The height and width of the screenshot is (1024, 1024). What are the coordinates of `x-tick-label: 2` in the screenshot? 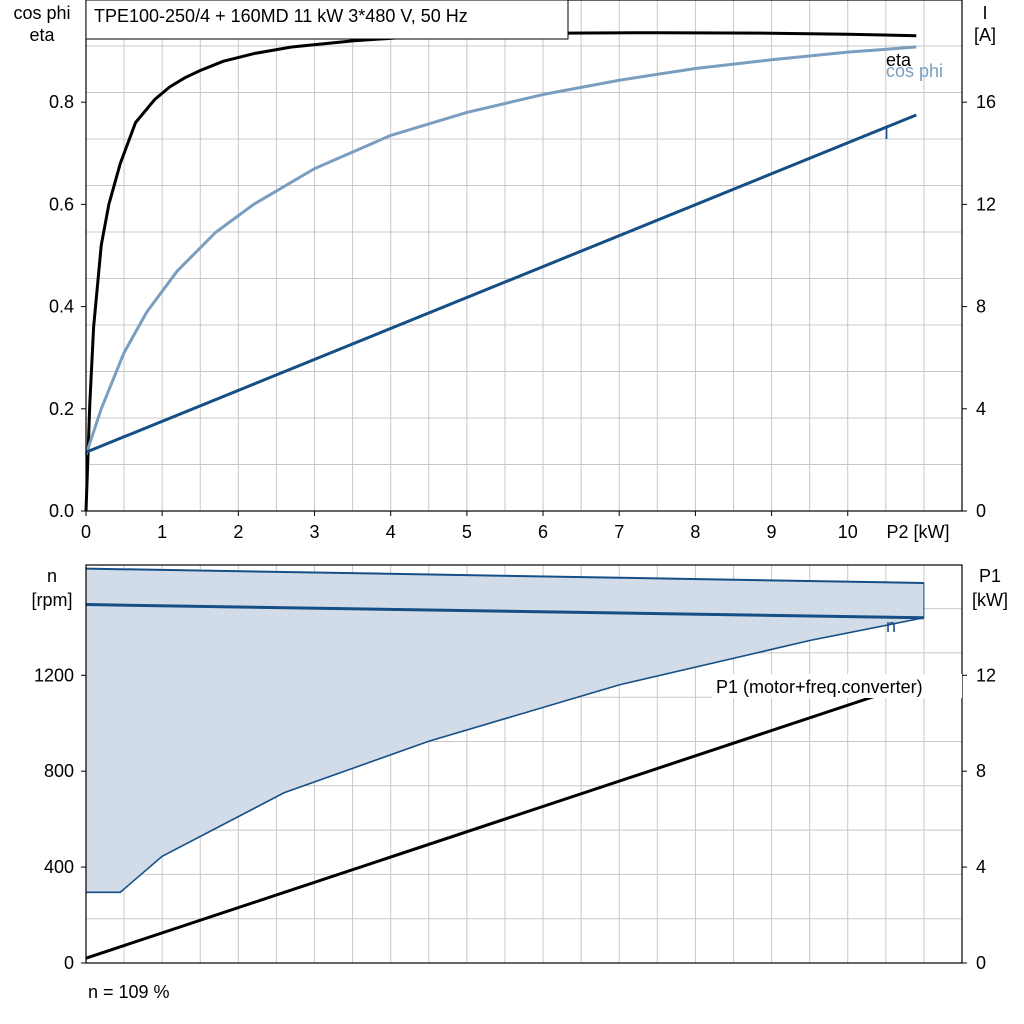 It's located at (238, 532).